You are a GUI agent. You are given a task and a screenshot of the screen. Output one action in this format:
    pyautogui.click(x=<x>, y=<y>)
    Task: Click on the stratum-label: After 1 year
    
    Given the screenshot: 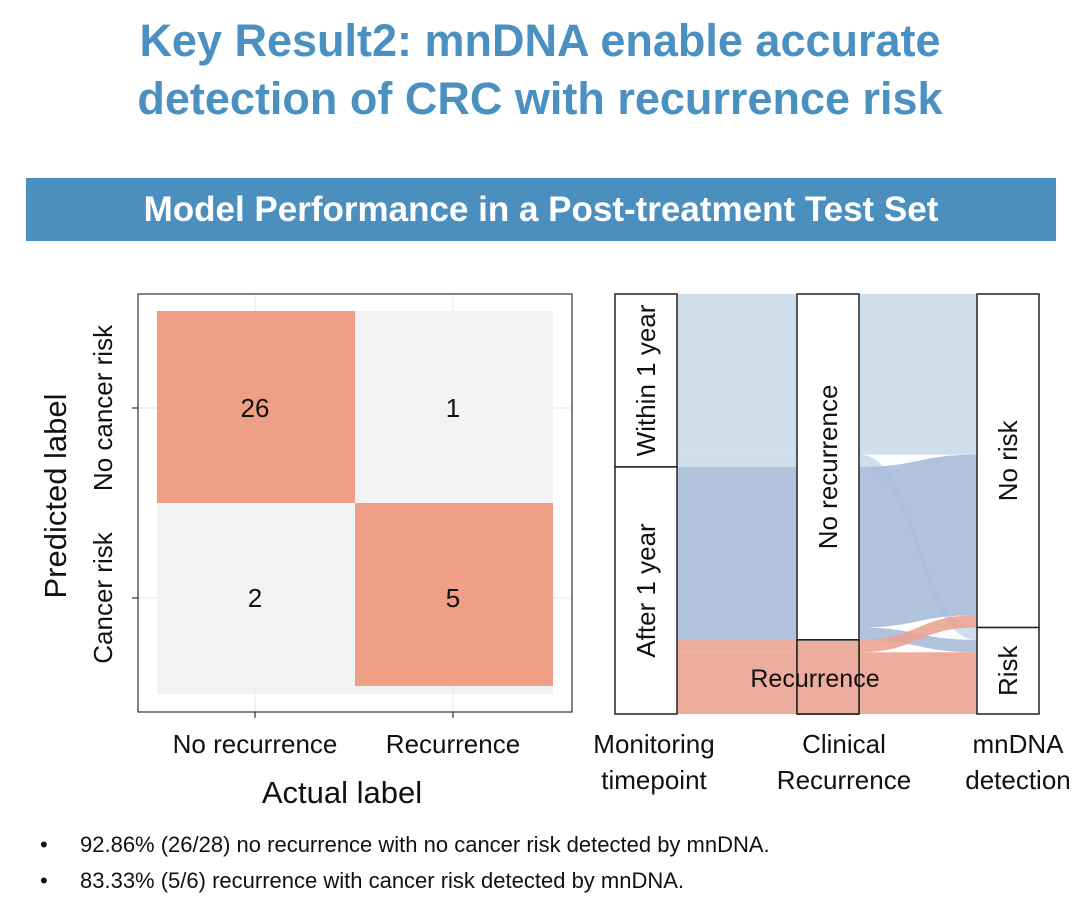 What is the action you would take?
    pyautogui.click(x=646, y=590)
    